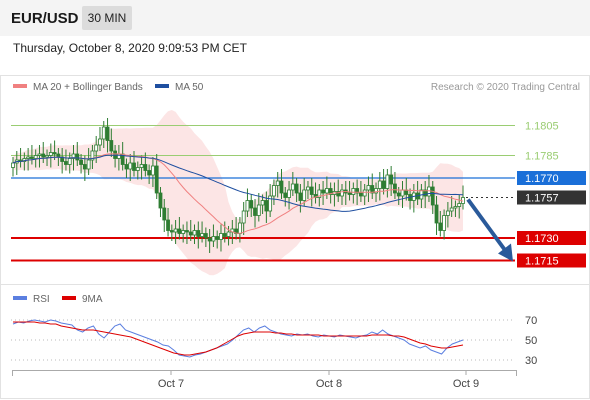 This screenshot has height=400, width=590. I want to click on rsi-legend-label: RSI, so click(41, 299).